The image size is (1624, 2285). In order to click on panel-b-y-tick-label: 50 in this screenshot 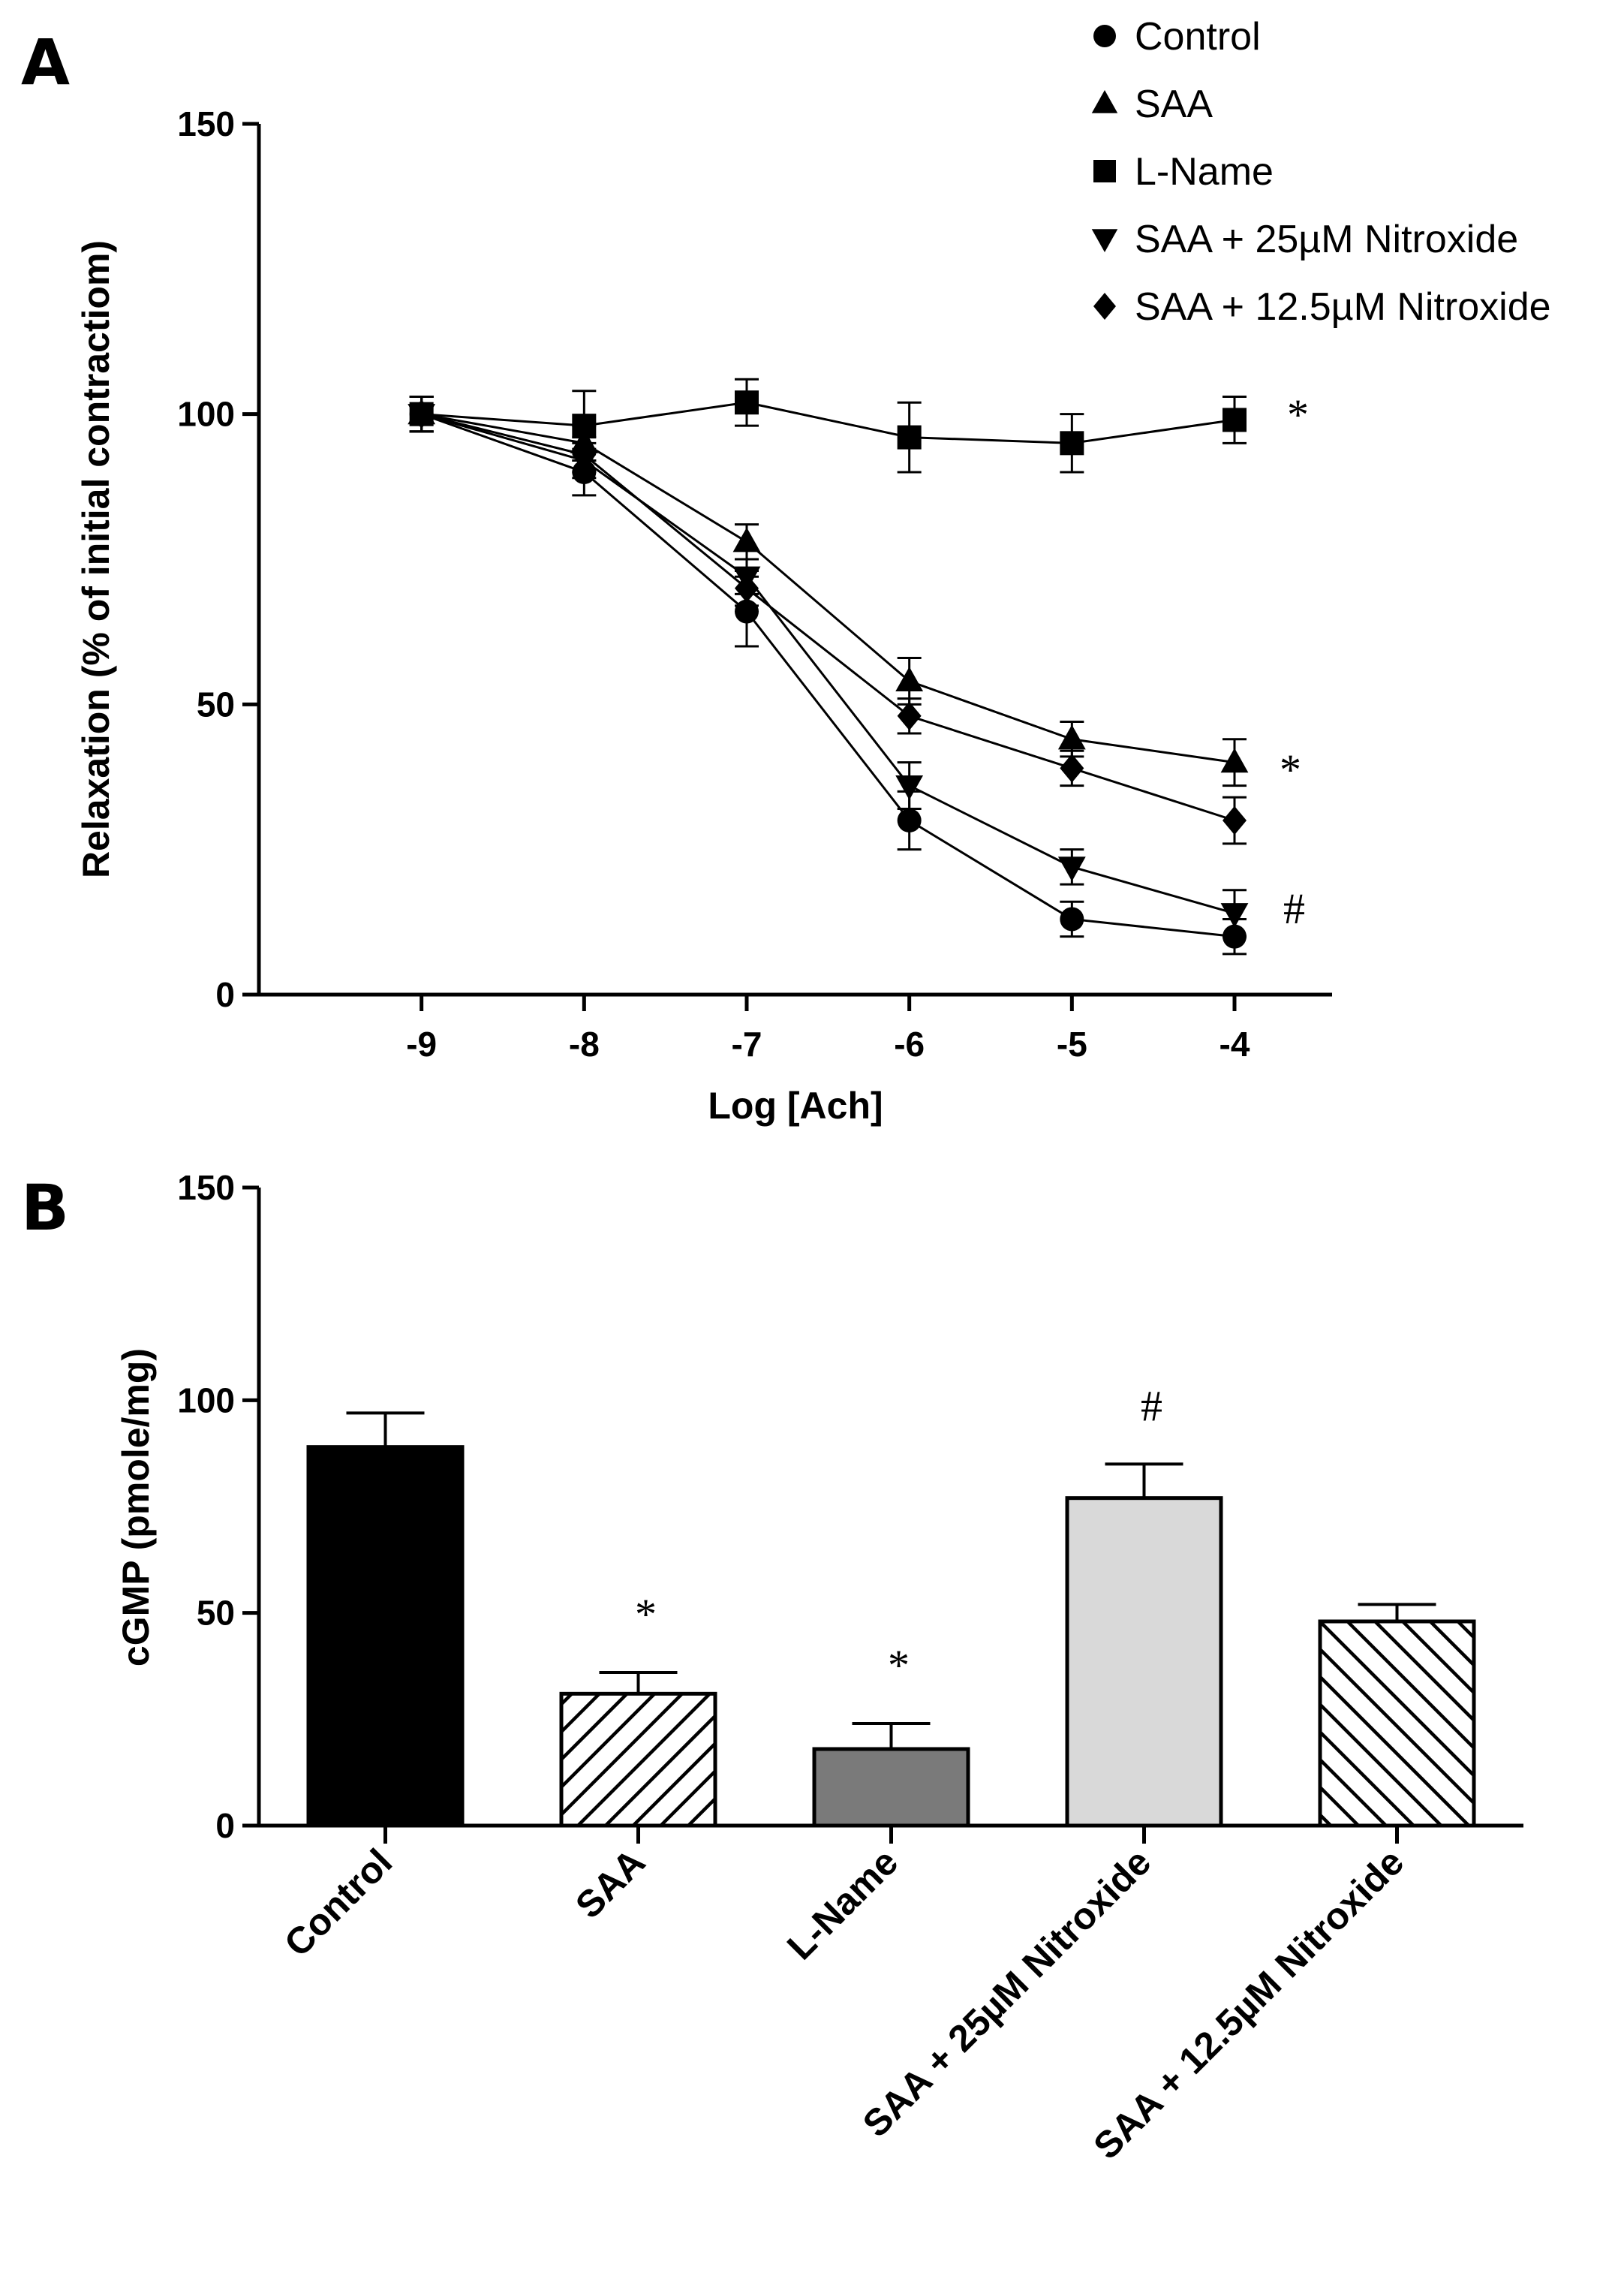, I will do `click(216, 1614)`.